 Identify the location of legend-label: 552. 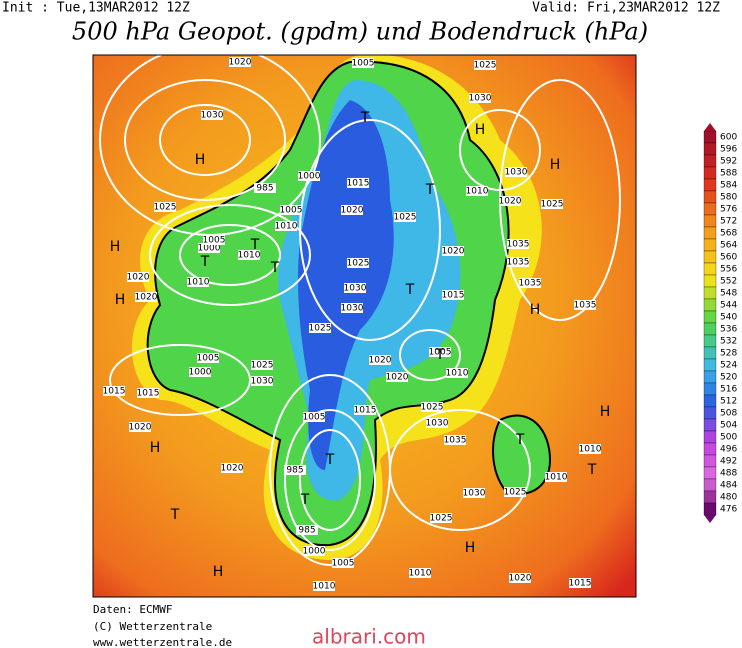
(728, 282).